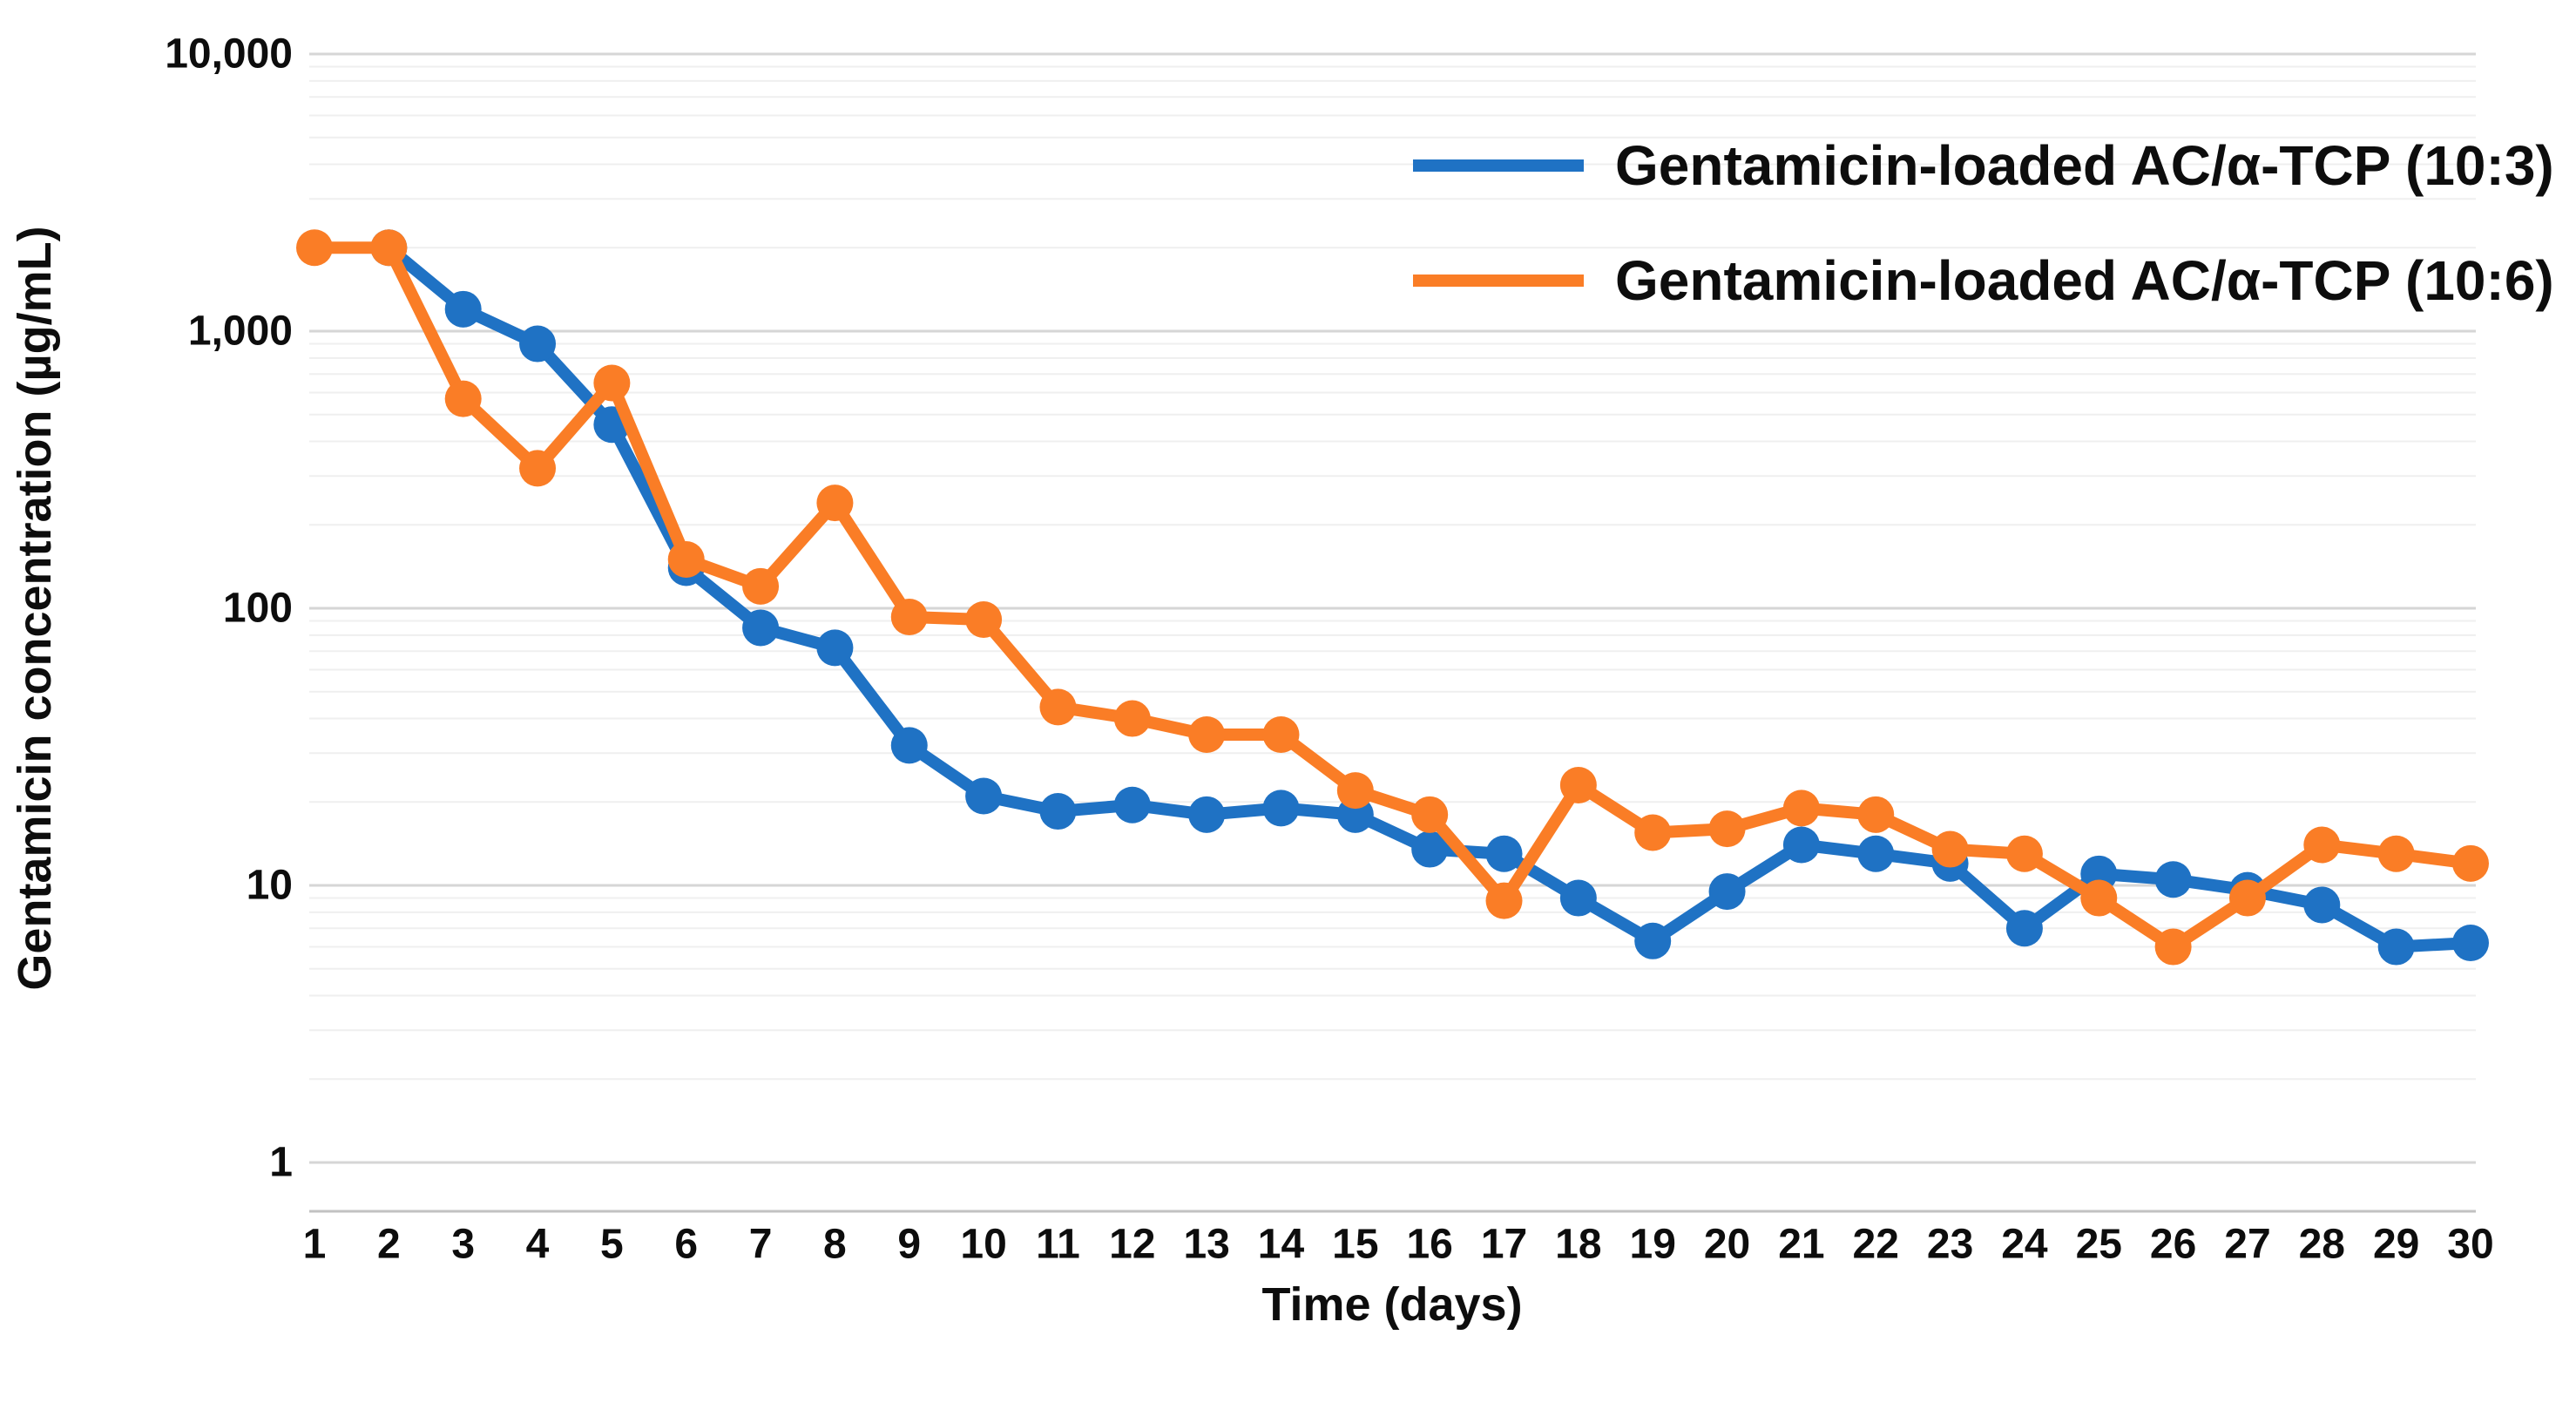  Describe the element at coordinates (389, 1245) in the screenshot. I see `x-tick-label: 2` at that location.